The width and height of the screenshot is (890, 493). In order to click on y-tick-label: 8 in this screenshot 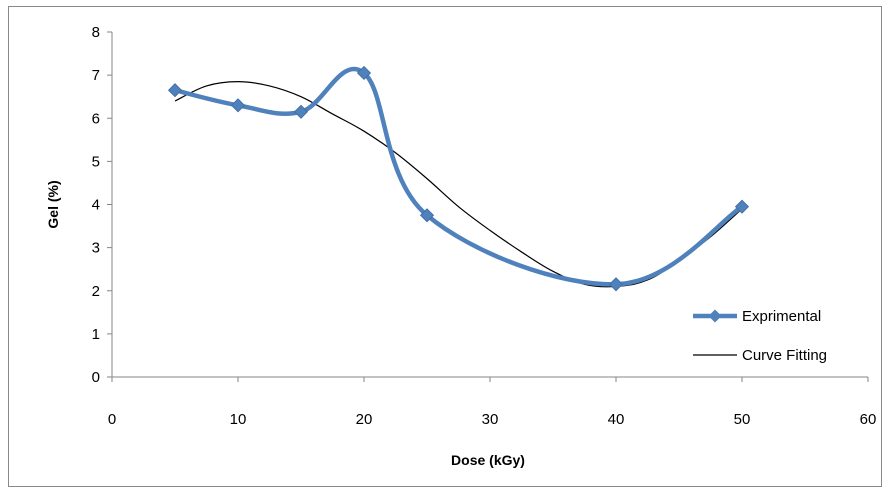, I will do `click(96, 32)`.